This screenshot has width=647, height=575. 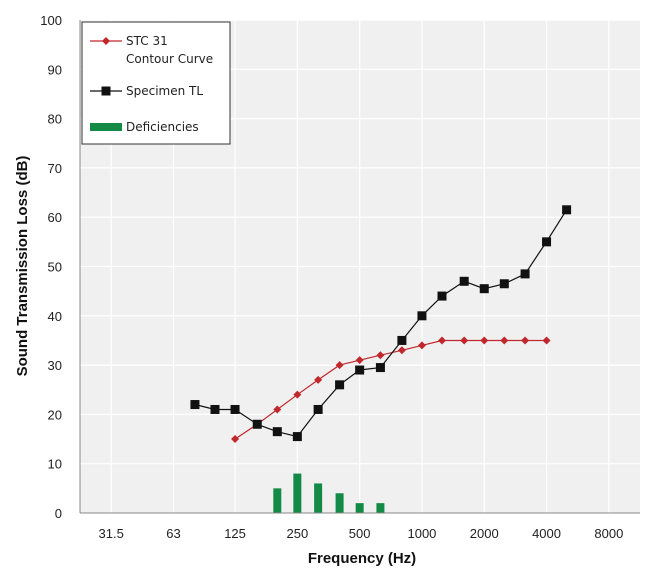 What do you see at coordinates (55, 414) in the screenshot?
I see `y-tick-label: 20` at bounding box center [55, 414].